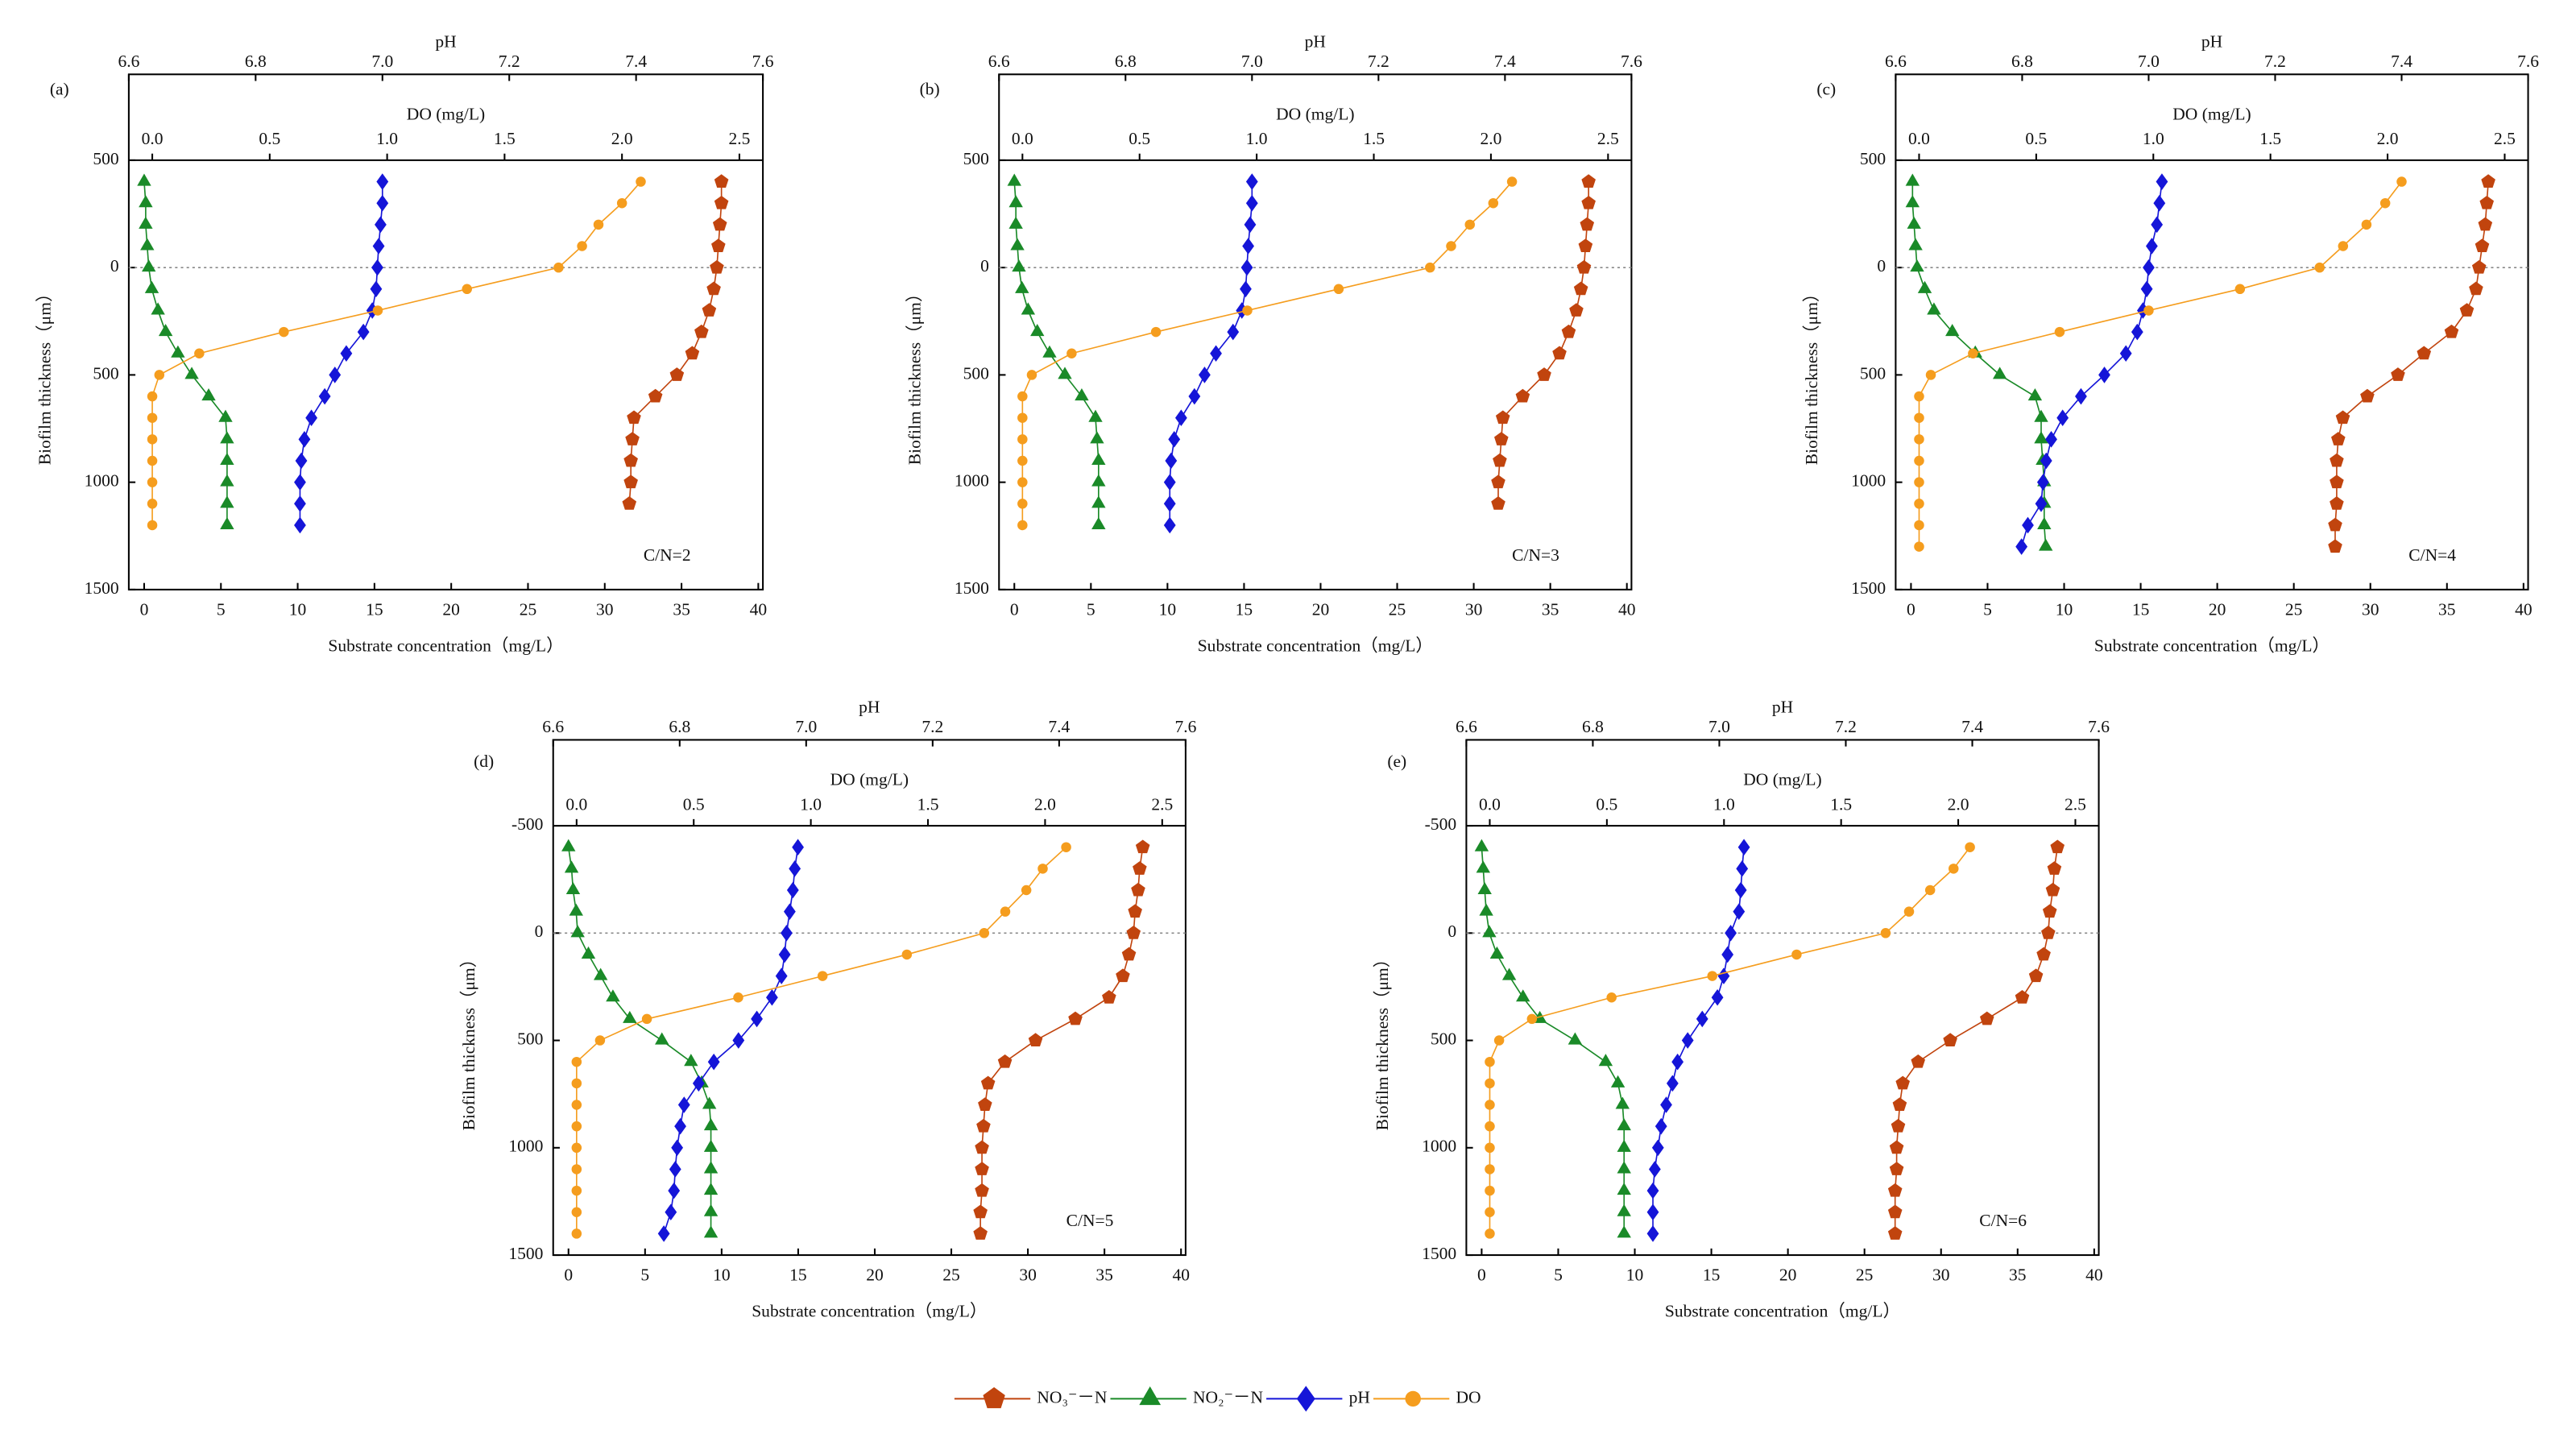  I want to click on legend-label: pH, so click(1359, 1397).